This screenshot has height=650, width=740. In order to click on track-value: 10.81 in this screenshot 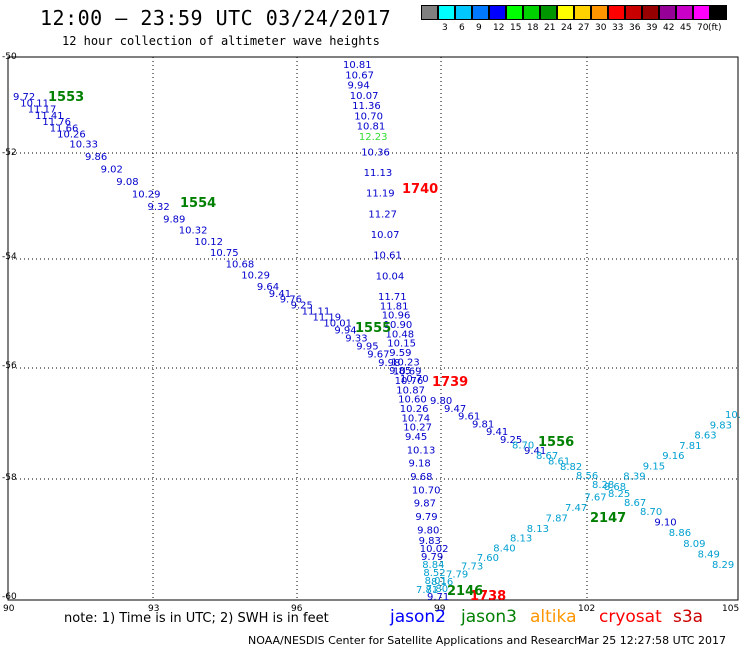, I will do `click(357, 65)`.